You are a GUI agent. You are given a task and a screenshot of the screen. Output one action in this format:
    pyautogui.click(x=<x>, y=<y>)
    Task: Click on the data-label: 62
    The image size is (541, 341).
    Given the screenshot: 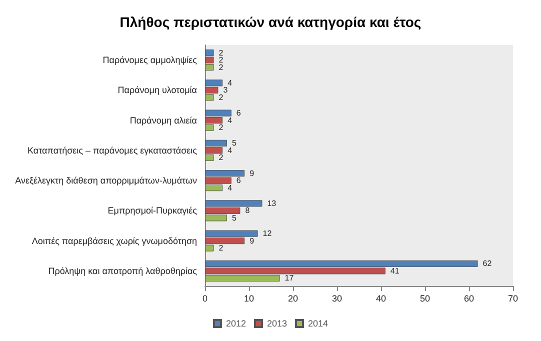 What is the action you would take?
    pyautogui.click(x=487, y=263)
    